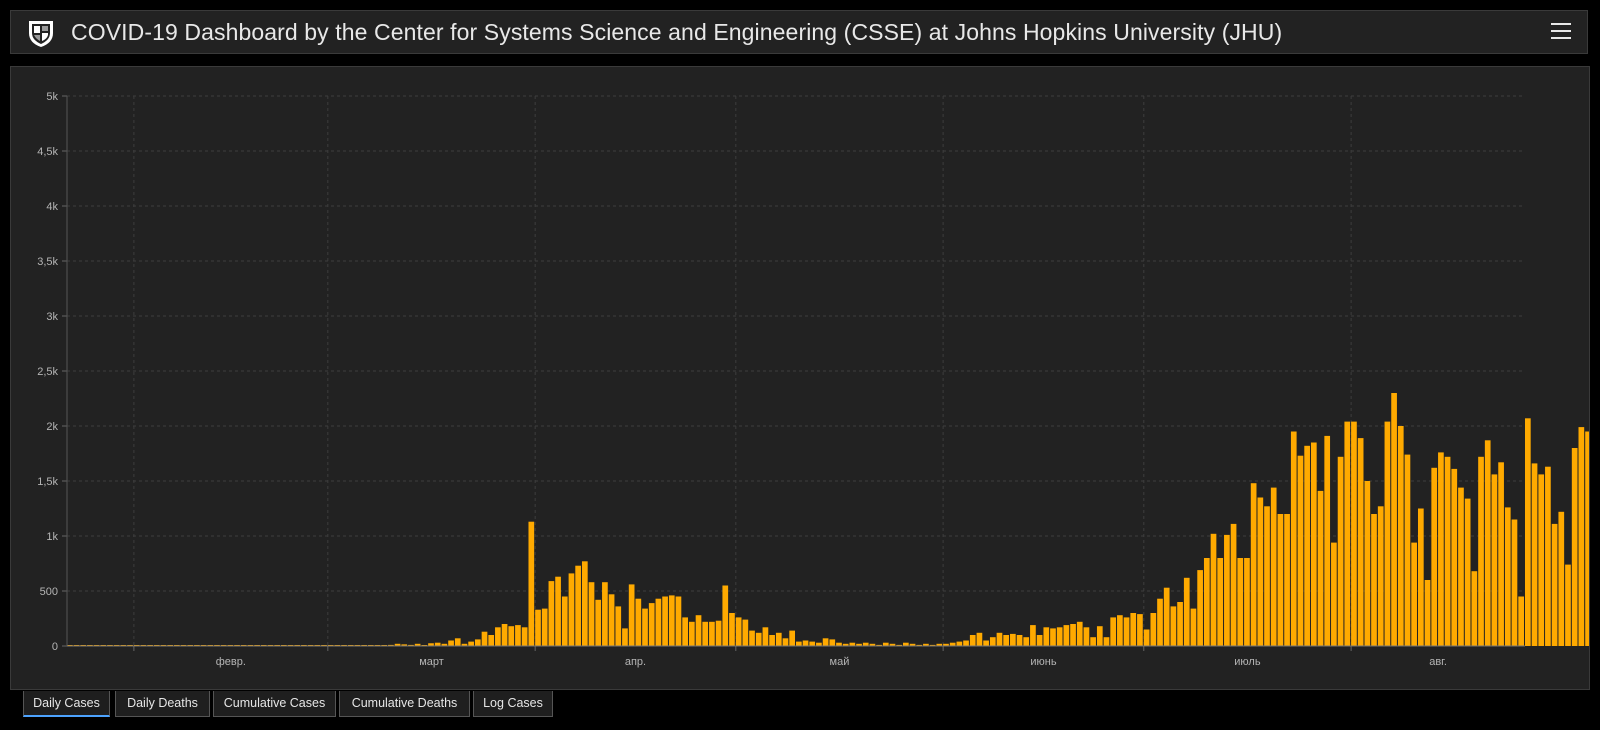  What do you see at coordinates (635, 662) in the screenshot?
I see `x-tick-label: апр.` at bounding box center [635, 662].